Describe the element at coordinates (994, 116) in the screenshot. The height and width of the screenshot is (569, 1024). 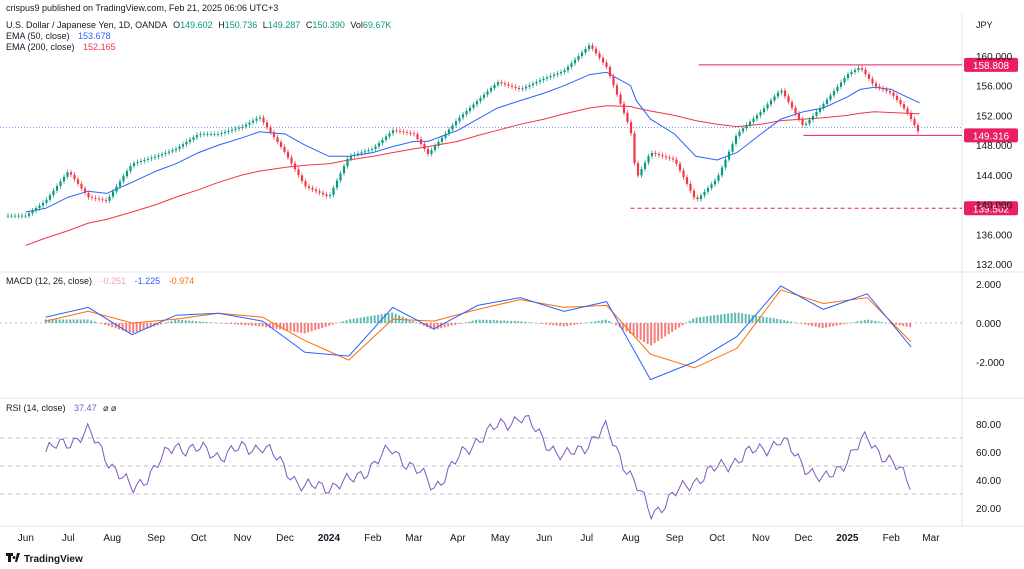
I see `price-axis-label: 152.000` at that location.